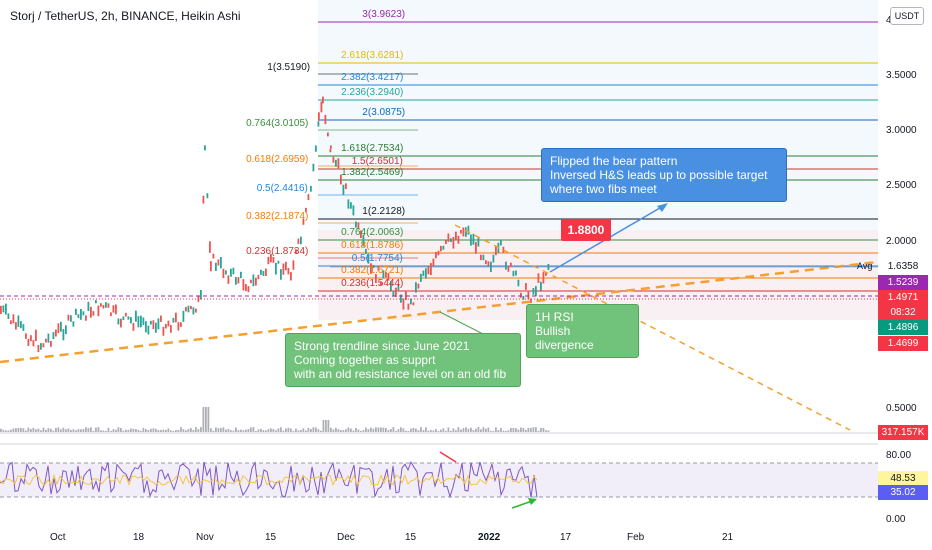 The image size is (932, 550). Describe the element at coordinates (907, 16) in the screenshot. I see `currency-button: USDT` at that location.